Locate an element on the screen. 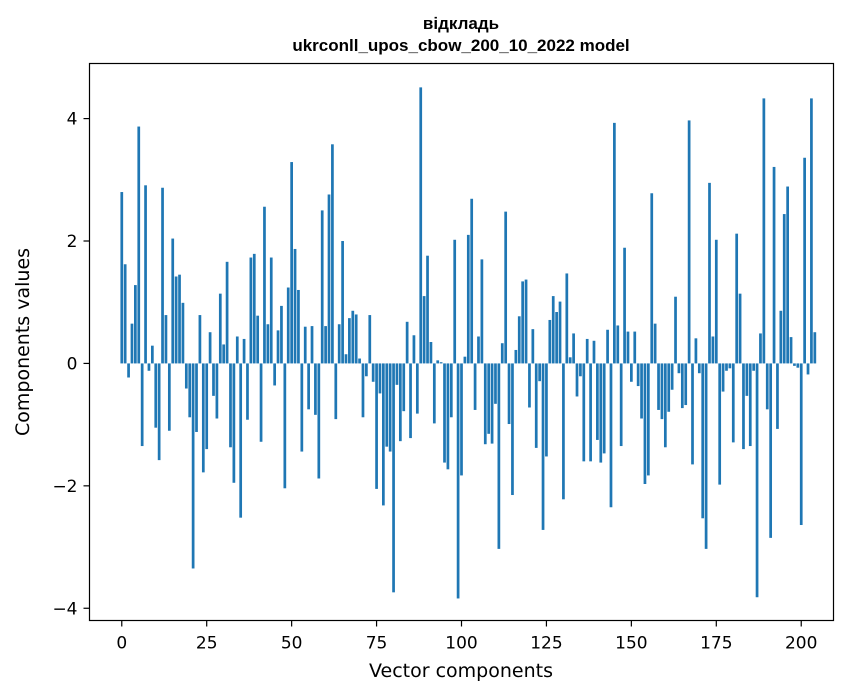 Image resolution: width=847 pixels, height=696 pixels. x-tick-label: 125 is located at coordinates (546, 644).